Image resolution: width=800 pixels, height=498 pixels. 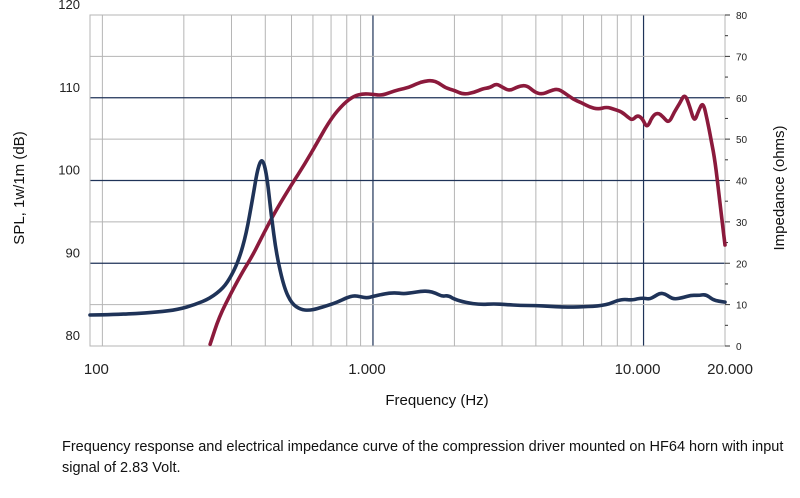 I want to click on y-right-tick-label: 0, so click(x=739, y=347).